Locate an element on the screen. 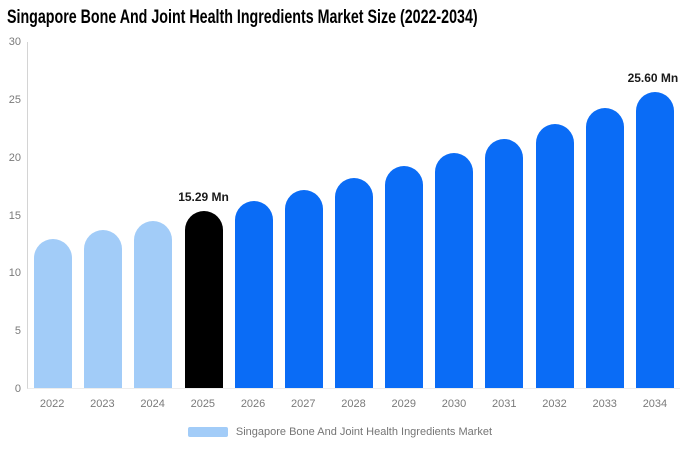  x-tick-label-2025: 2025 is located at coordinates (203, 404).